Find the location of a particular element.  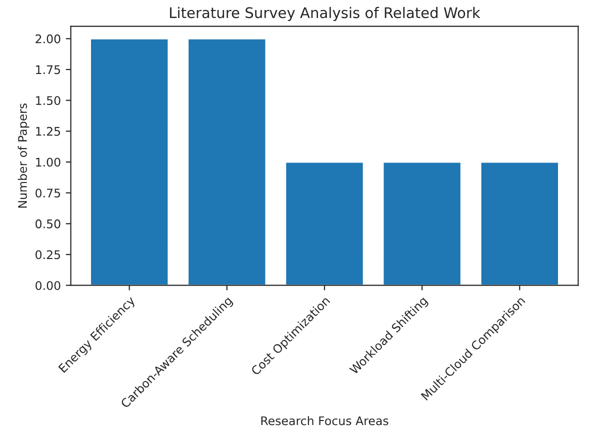

y-tick-label: 1.75 is located at coordinates (48, 69).